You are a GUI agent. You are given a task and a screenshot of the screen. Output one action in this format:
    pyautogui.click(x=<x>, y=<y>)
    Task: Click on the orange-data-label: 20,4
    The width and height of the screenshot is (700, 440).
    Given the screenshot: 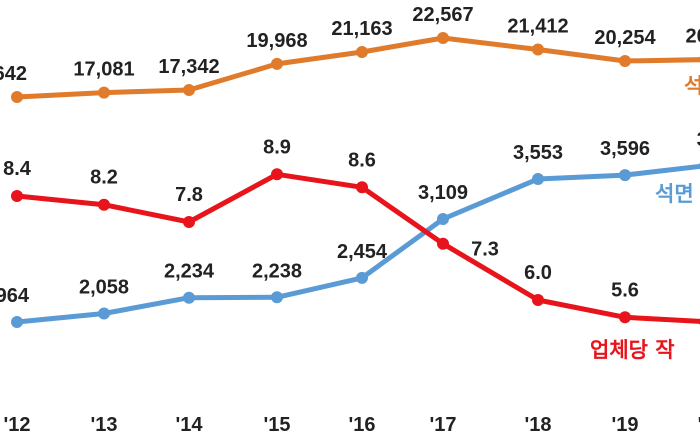 What is the action you would take?
    pyautogui.click(x=693, y=37)
    